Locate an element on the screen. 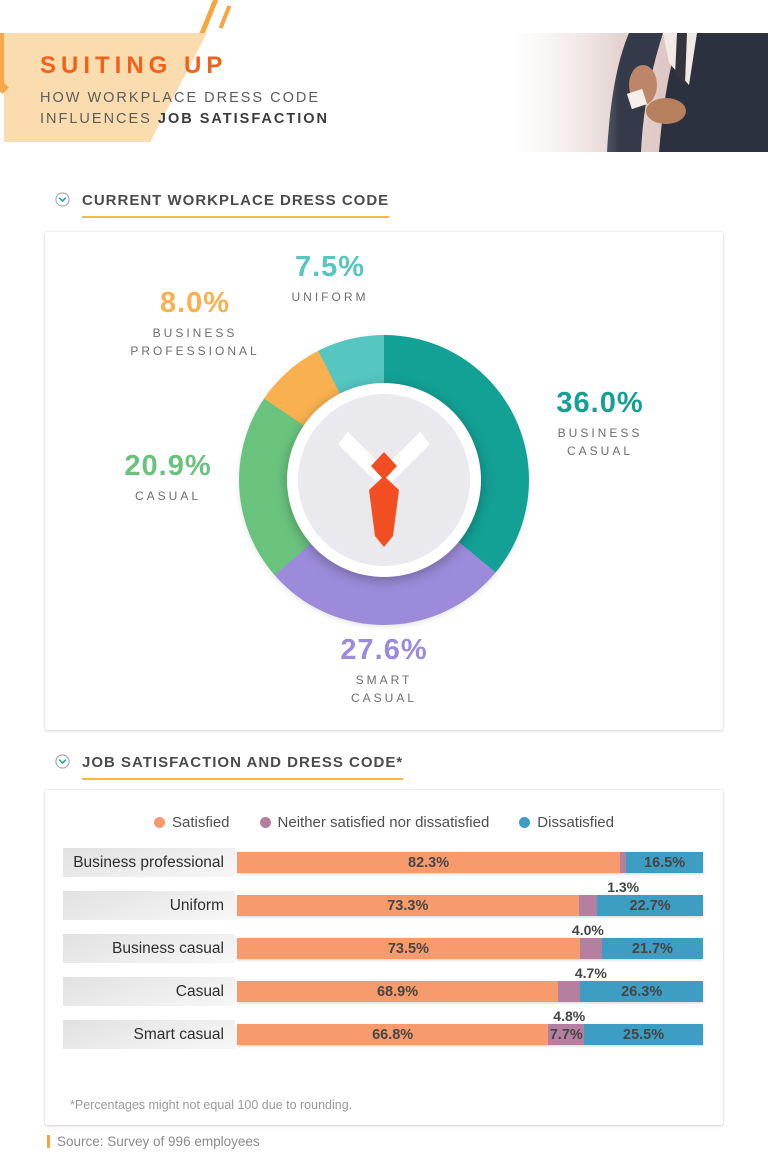 This screenshot has width=768, height=1169. legend-label: Dissatisfied is located at coordinates (575, 822).